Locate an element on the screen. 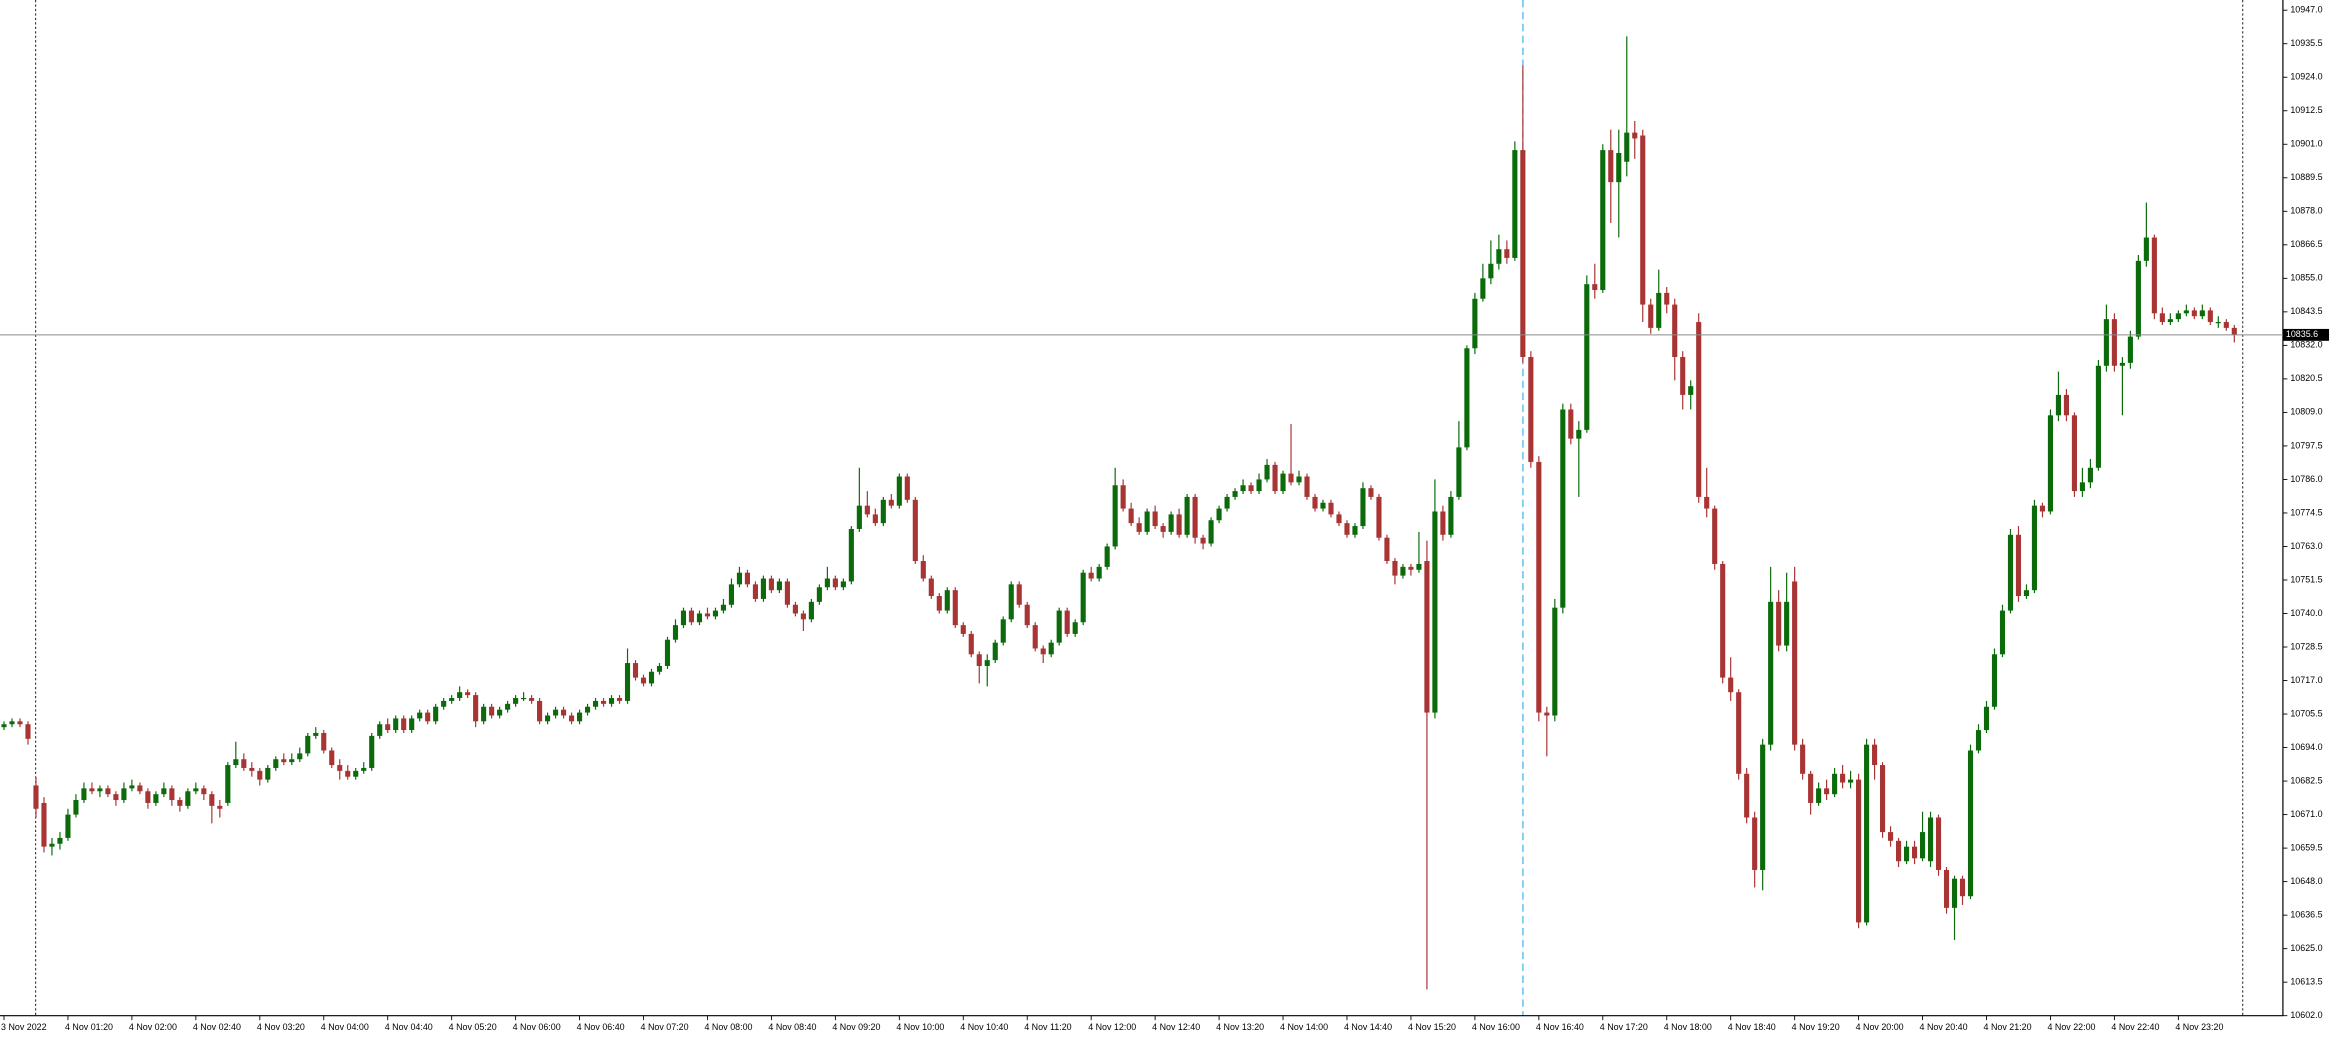  y-tick-label: 10613.5 is located at coordinates (2306, 982).